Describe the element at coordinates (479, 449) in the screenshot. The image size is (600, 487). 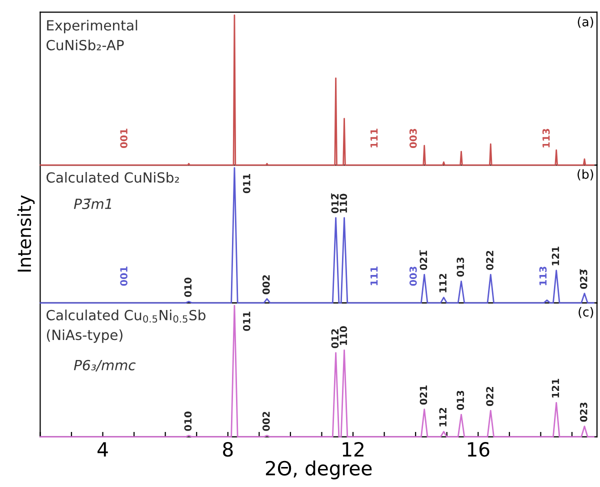
I see `x-tick-label: 16` at that location.